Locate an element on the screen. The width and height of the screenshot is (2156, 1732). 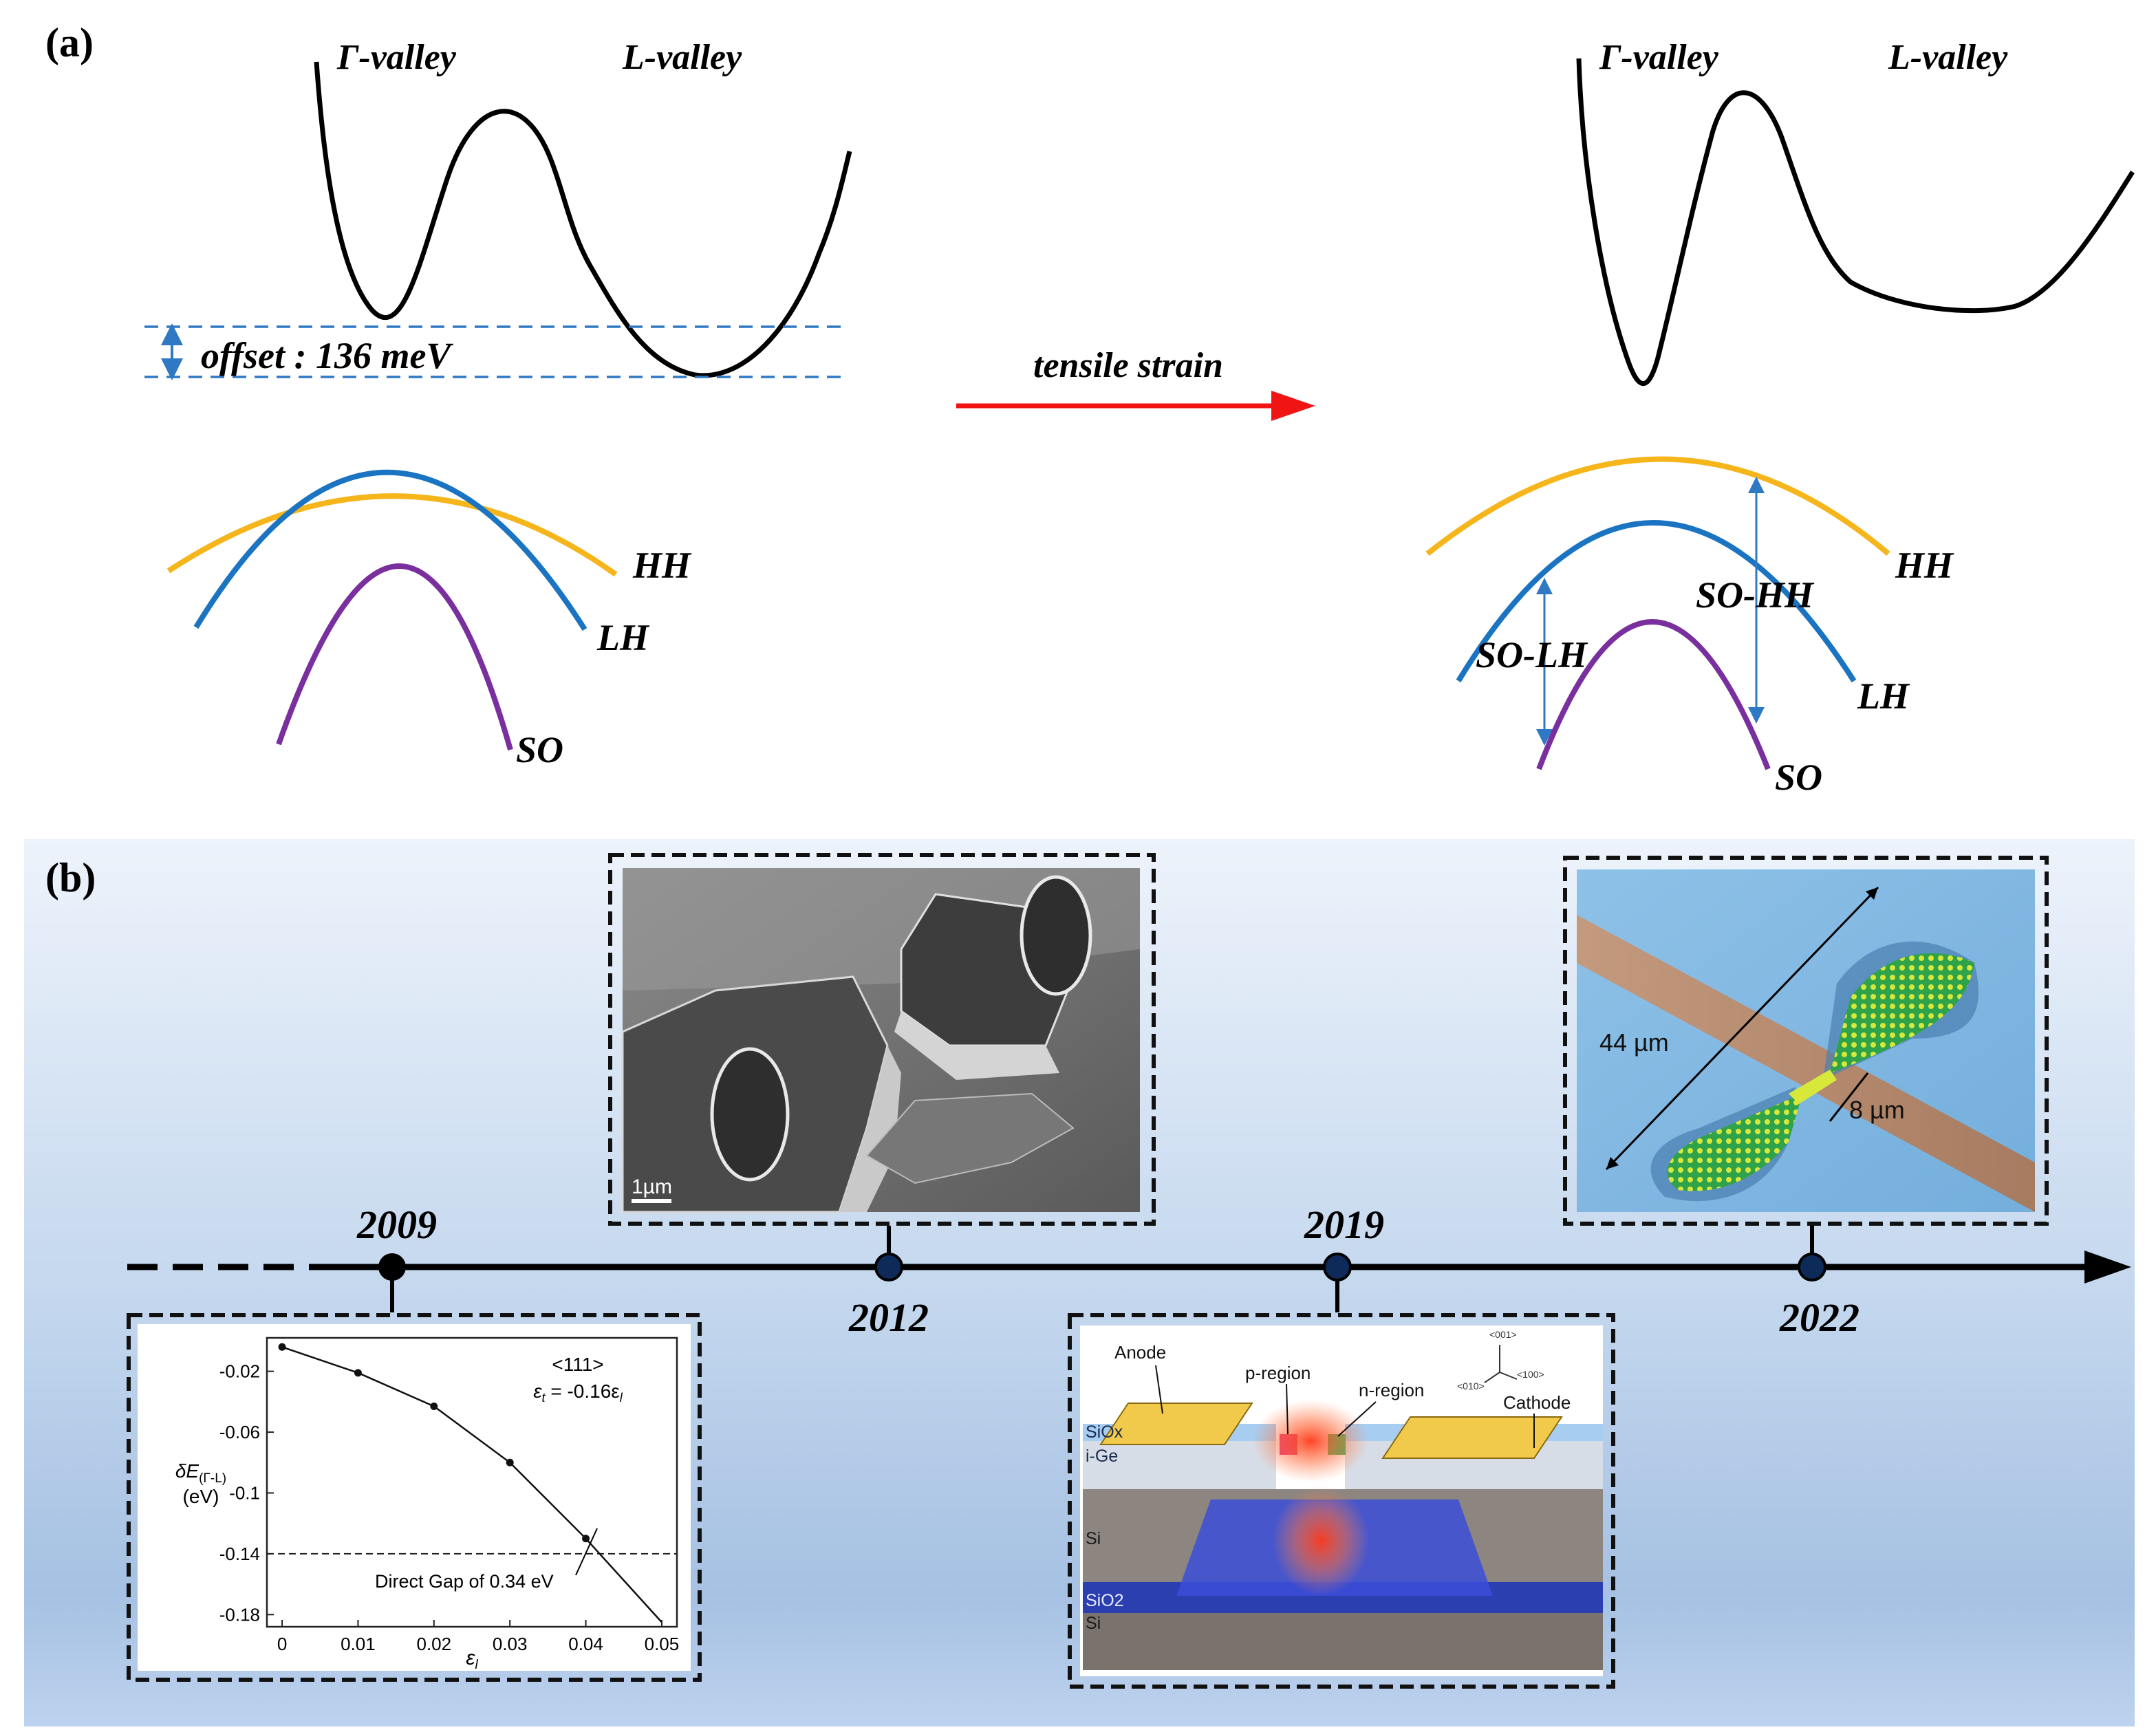
crystal-axes: <001> <010> <100> is located at coordinates (1500, 1360).